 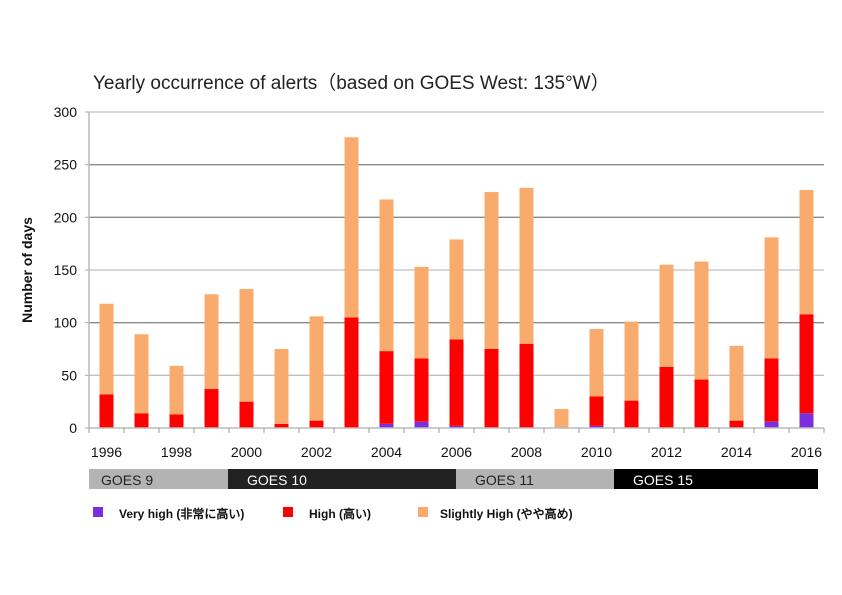 I want to click on satellite-label: GOES 15, so click(x=663, y=480).